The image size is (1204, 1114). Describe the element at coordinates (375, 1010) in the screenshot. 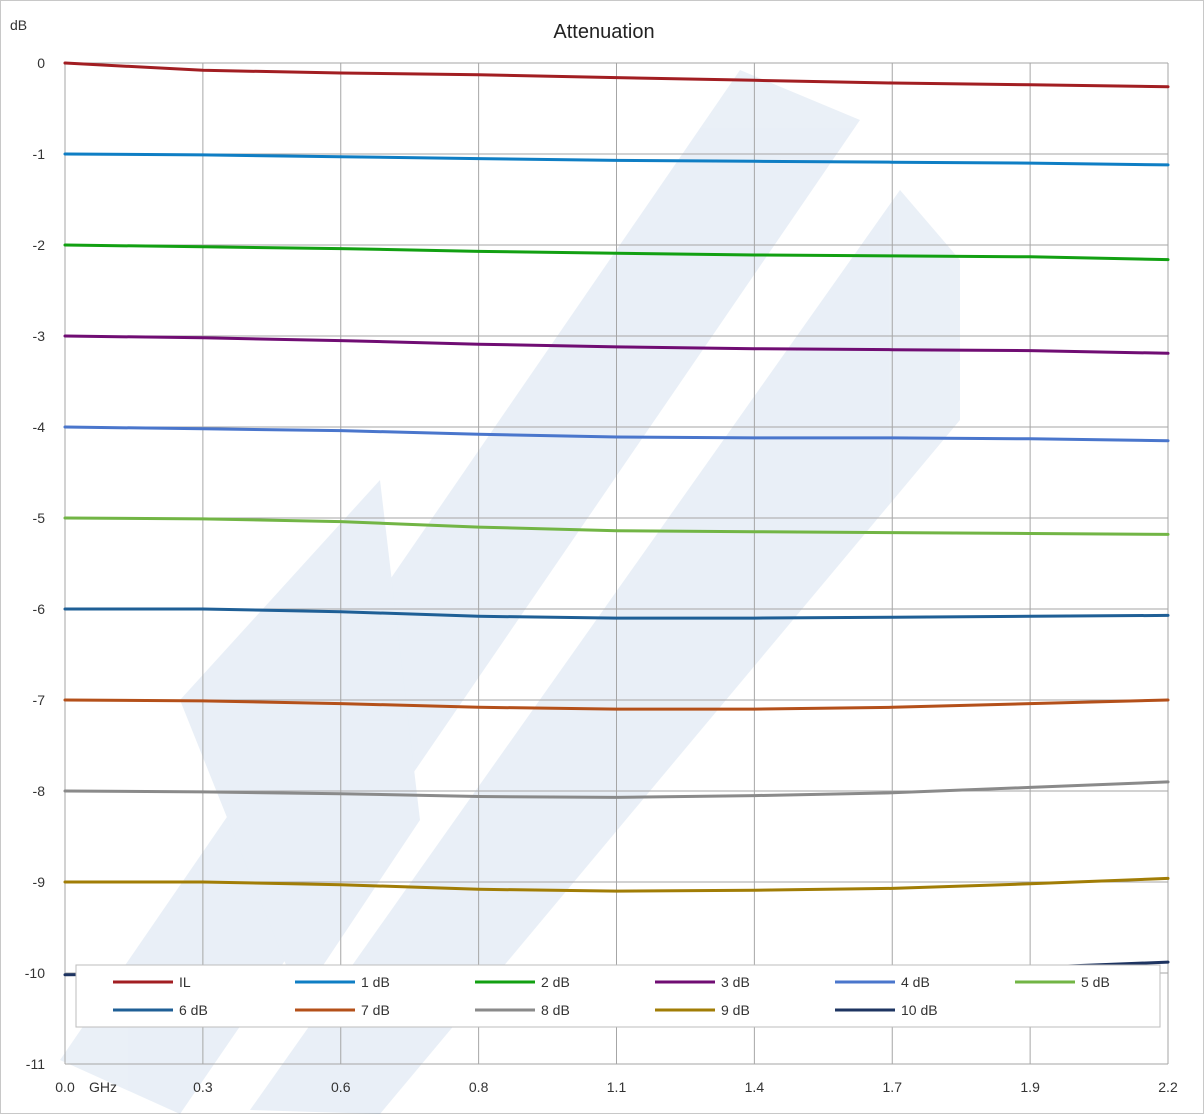

I see `legend-label: 7 dB` at that location.